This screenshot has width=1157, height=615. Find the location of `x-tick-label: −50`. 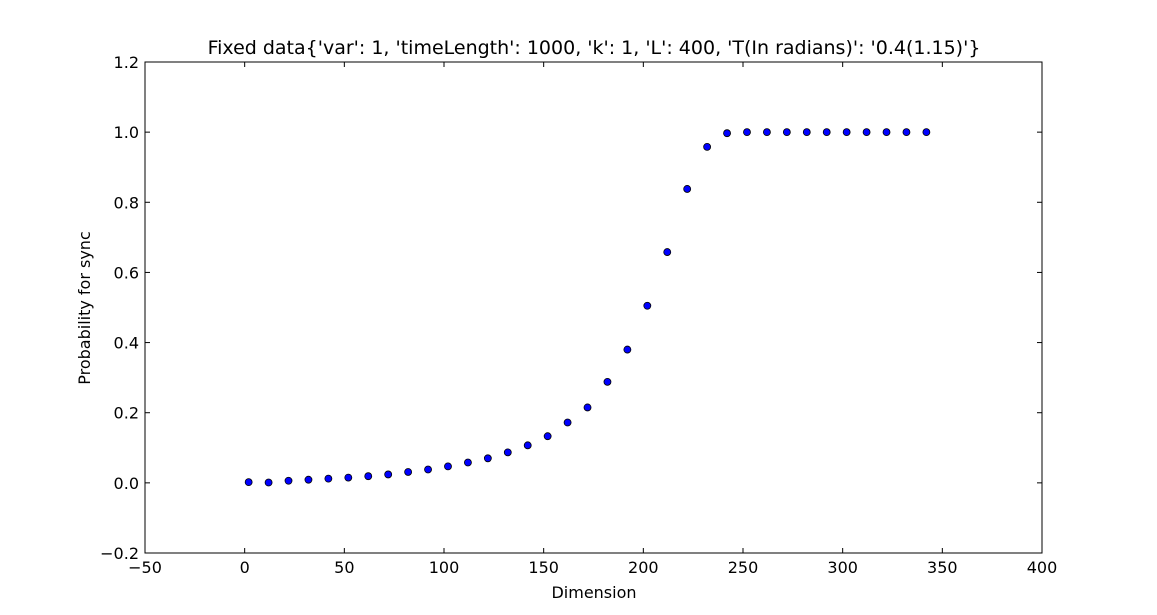

x-tick-label: −50 is located at coordinates (145, 567).